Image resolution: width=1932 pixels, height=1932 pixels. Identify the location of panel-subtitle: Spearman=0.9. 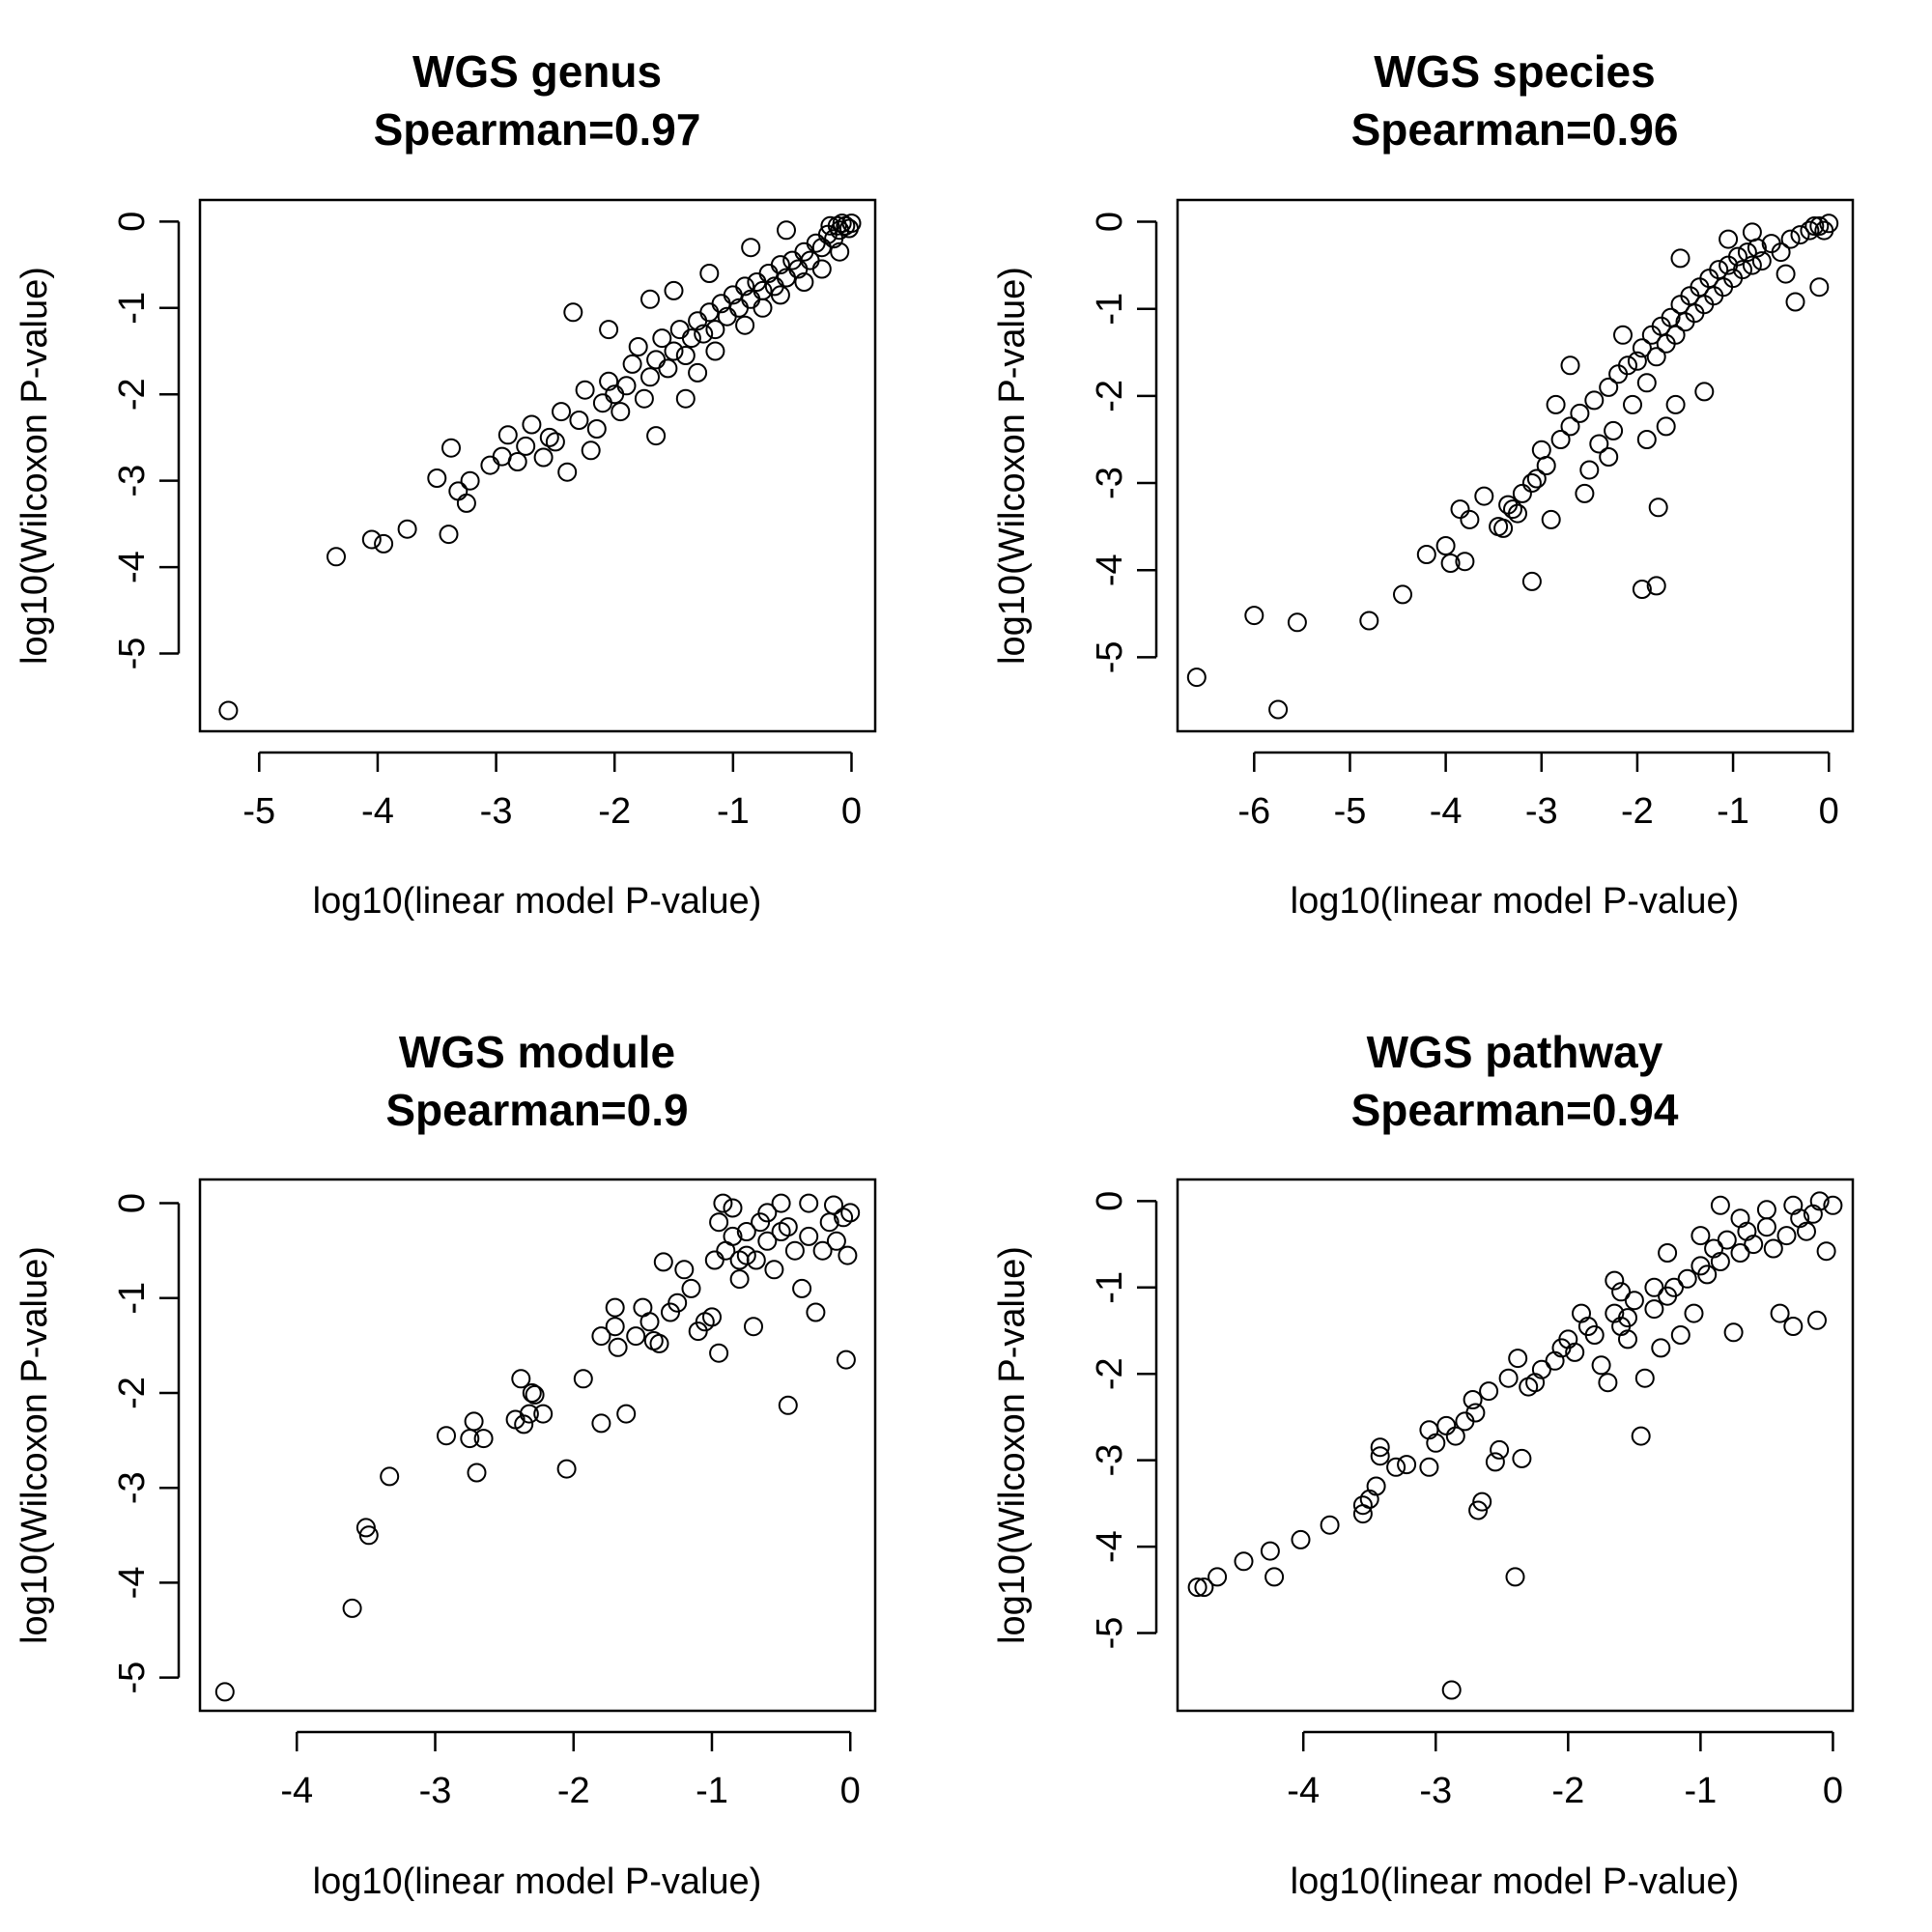
(536, 1110).